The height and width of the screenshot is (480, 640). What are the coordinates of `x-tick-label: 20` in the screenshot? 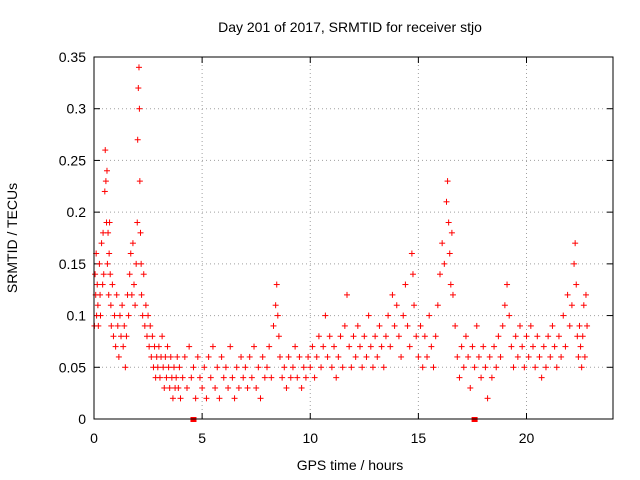 It's located at (527, 438).